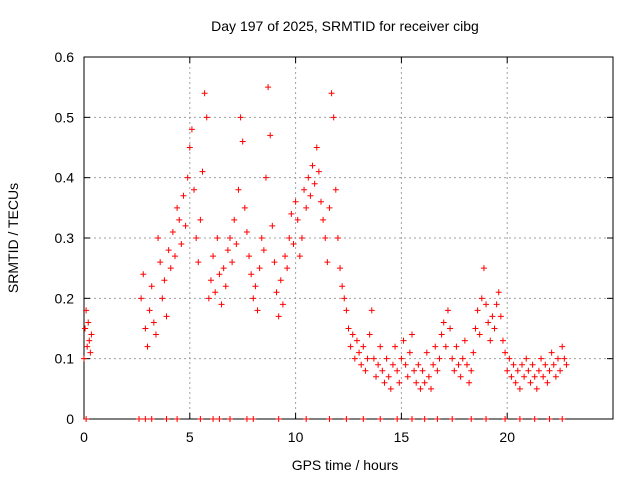 The height and width of the screenshot is (480, 640). I want to click on x-tick-label: 0, so click(84, 437).